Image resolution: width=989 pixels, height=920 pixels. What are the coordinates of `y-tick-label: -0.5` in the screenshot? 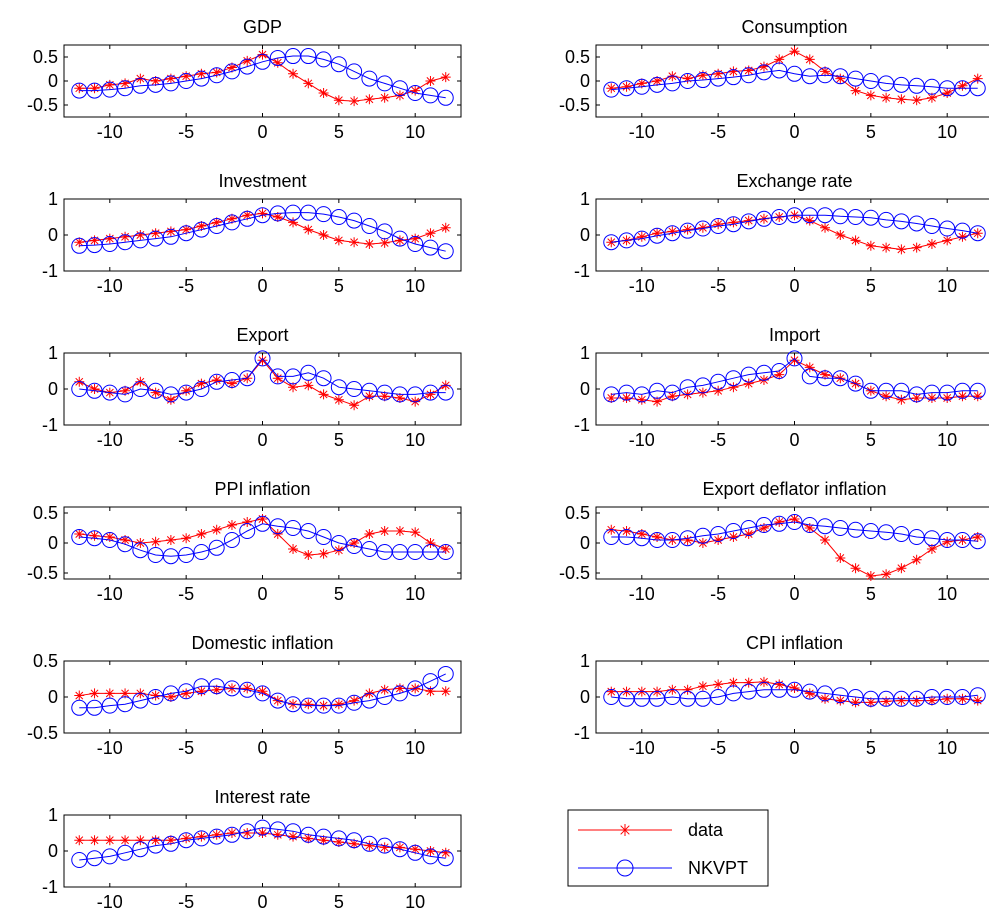 It's located at (42, 105).